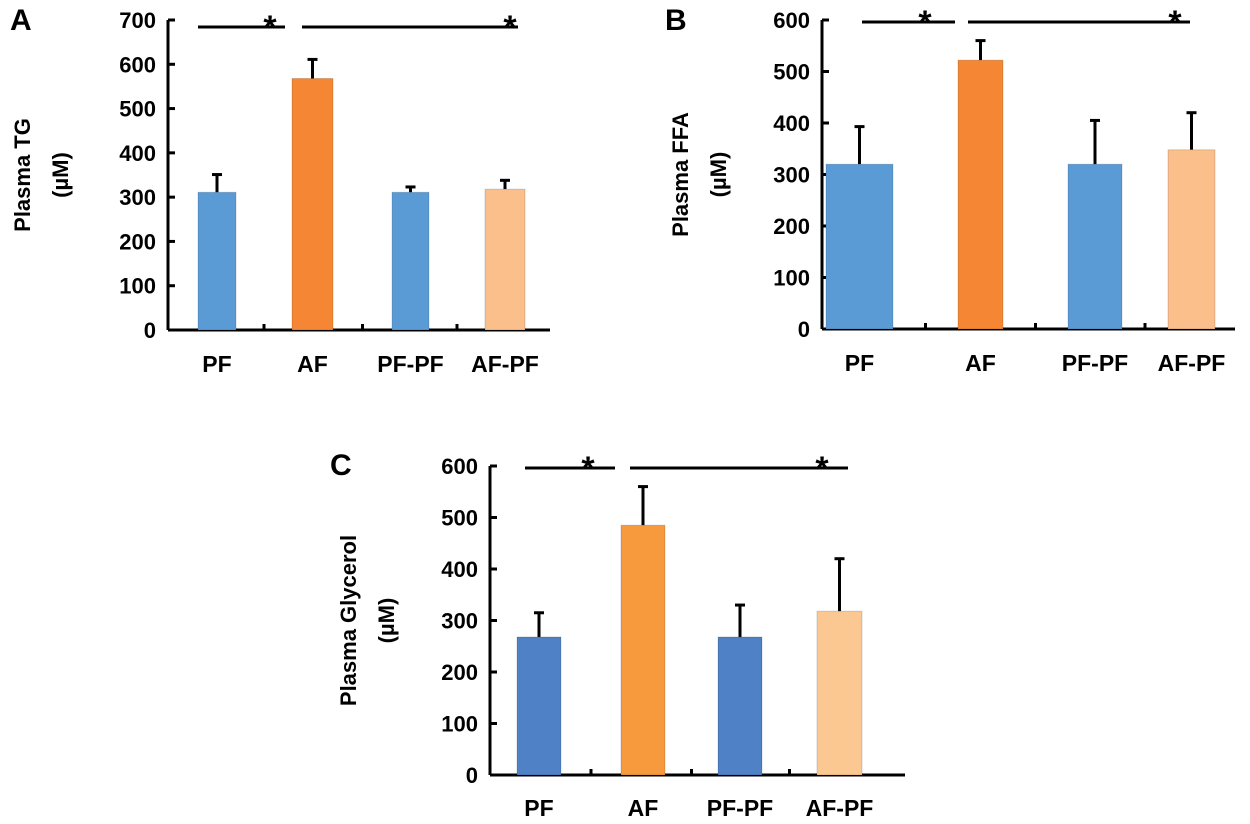 This screenshot has height=824, width=1250. Describe the element at coordinates (348, 620) in the screenshot. I see `y-axis-label: Plasma Glycerol` at that location.